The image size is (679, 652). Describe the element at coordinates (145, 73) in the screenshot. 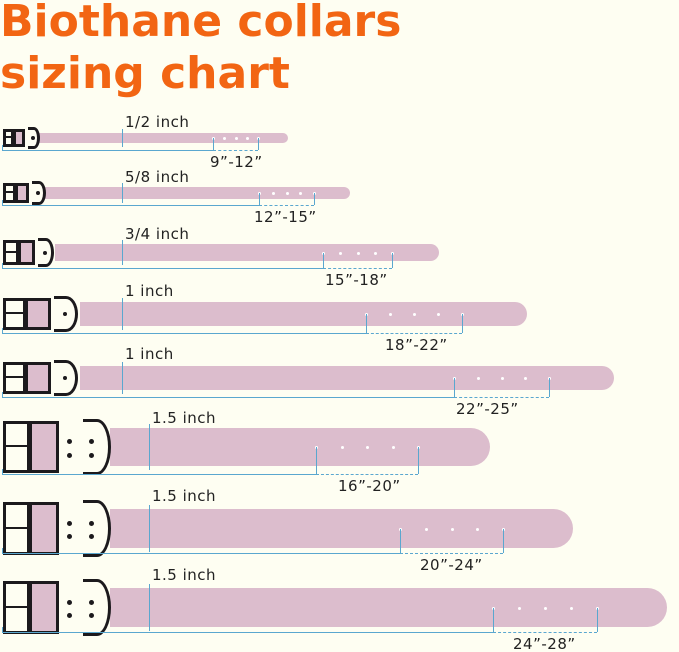

I see `title-line-2: sizing chart` at that location.